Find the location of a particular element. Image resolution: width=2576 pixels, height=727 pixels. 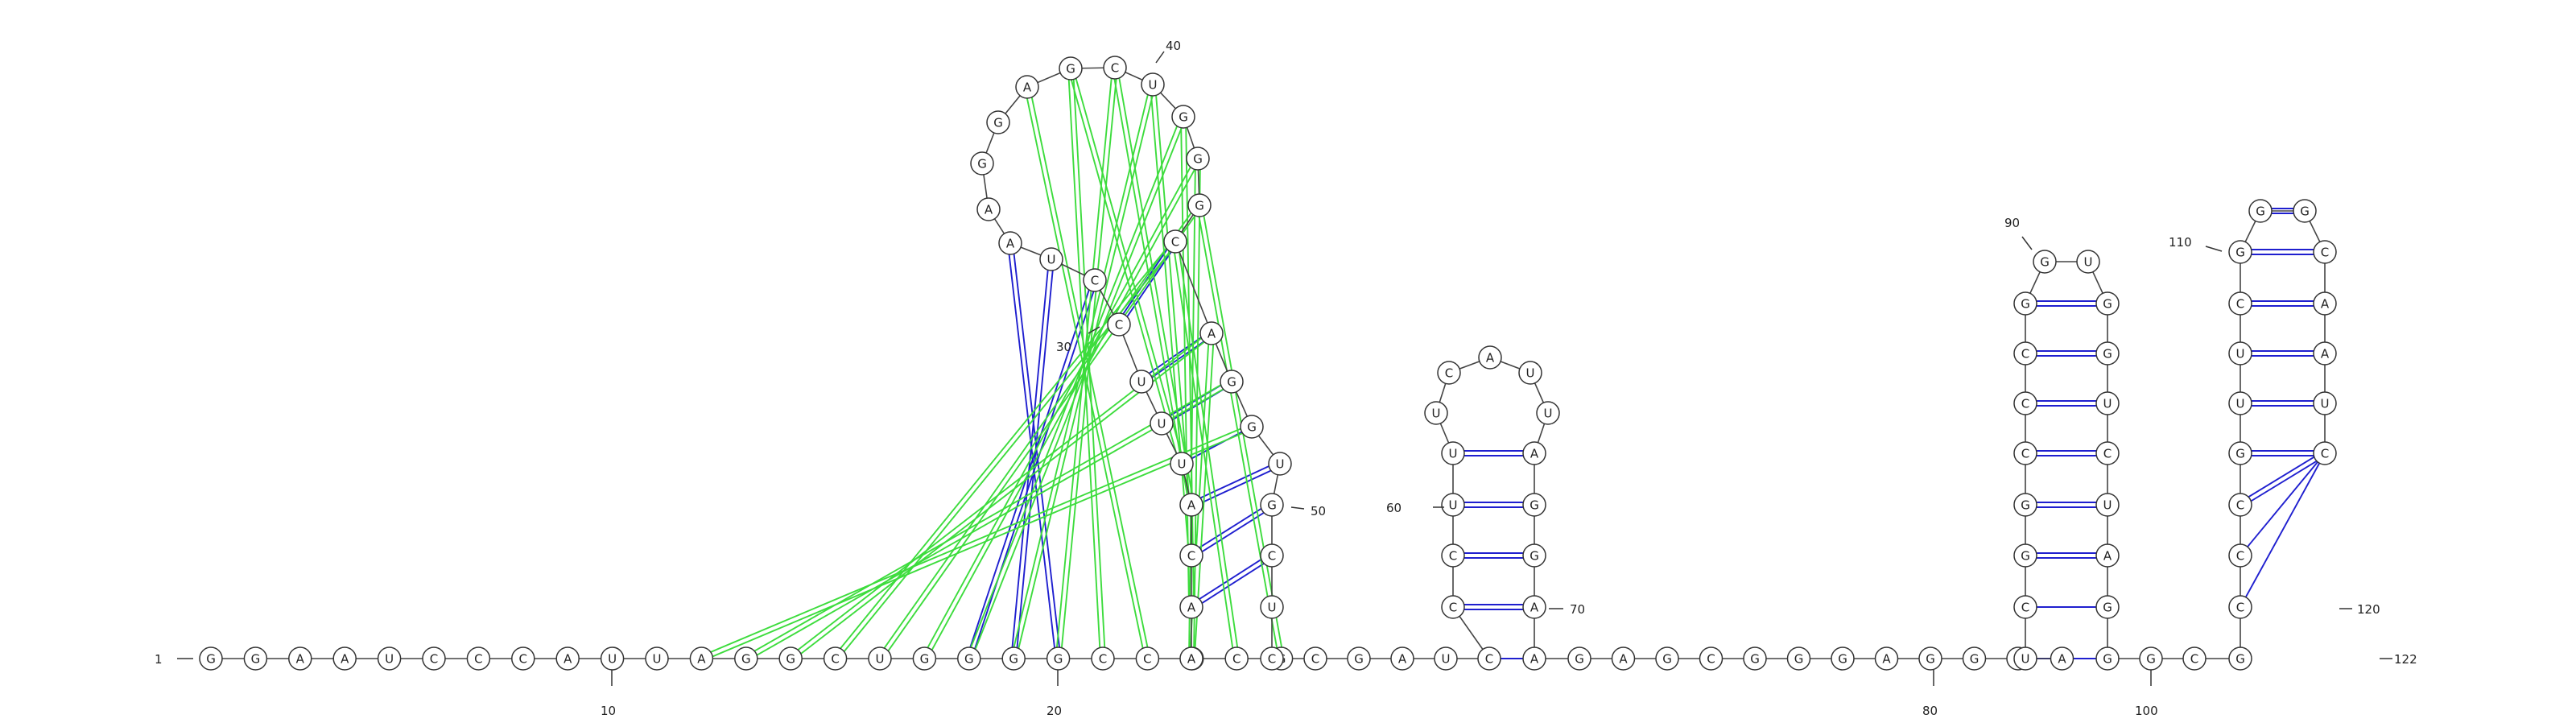

nucleotide-75: G is located at coordinates (1579, 658).